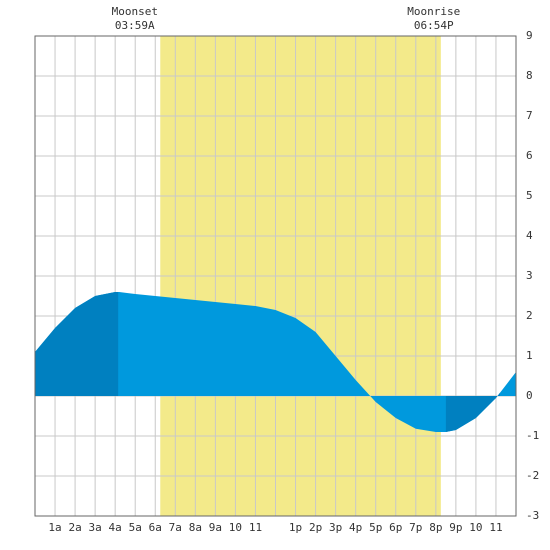 Image resolution: width=550 pixels, height=550 pixels. Describe the element at coordinates (115, 527) in the screenshot. I see `x-tick-label: 4a` at that location.